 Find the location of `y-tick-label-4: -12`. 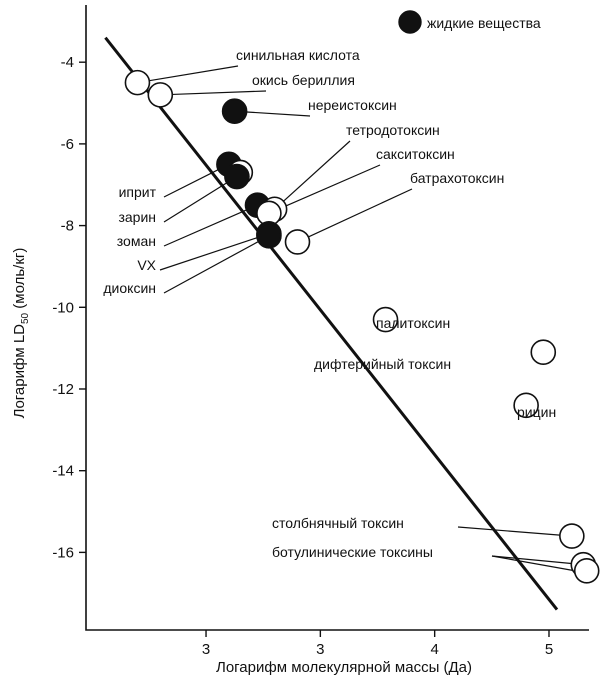

y-tick-label-4: -12 is located at coordinates (63, 389).